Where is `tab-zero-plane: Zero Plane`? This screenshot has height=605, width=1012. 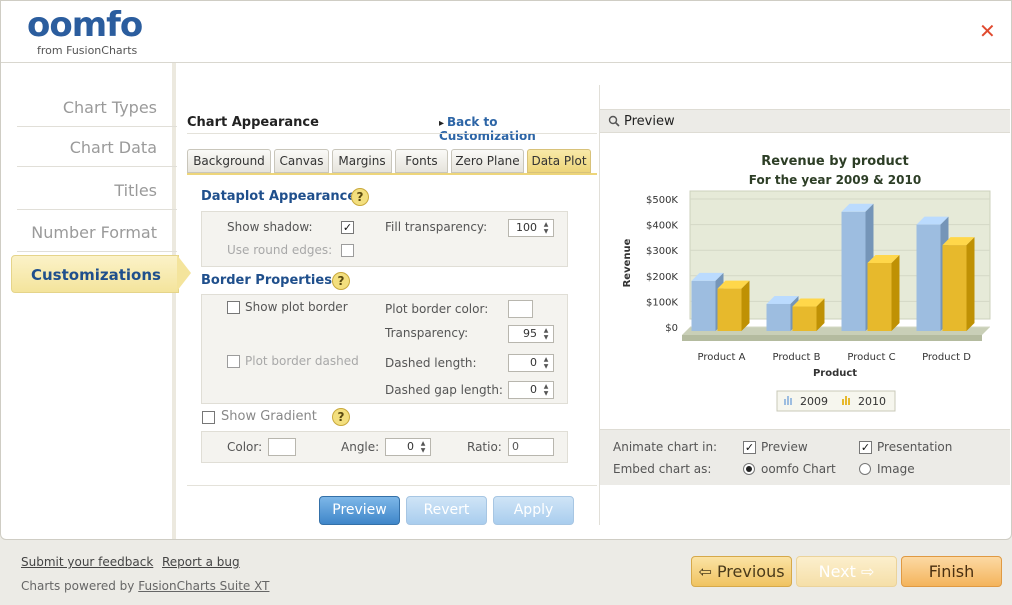
tab-zero-plane: Zero Plane is located at coordinates (487, 161).